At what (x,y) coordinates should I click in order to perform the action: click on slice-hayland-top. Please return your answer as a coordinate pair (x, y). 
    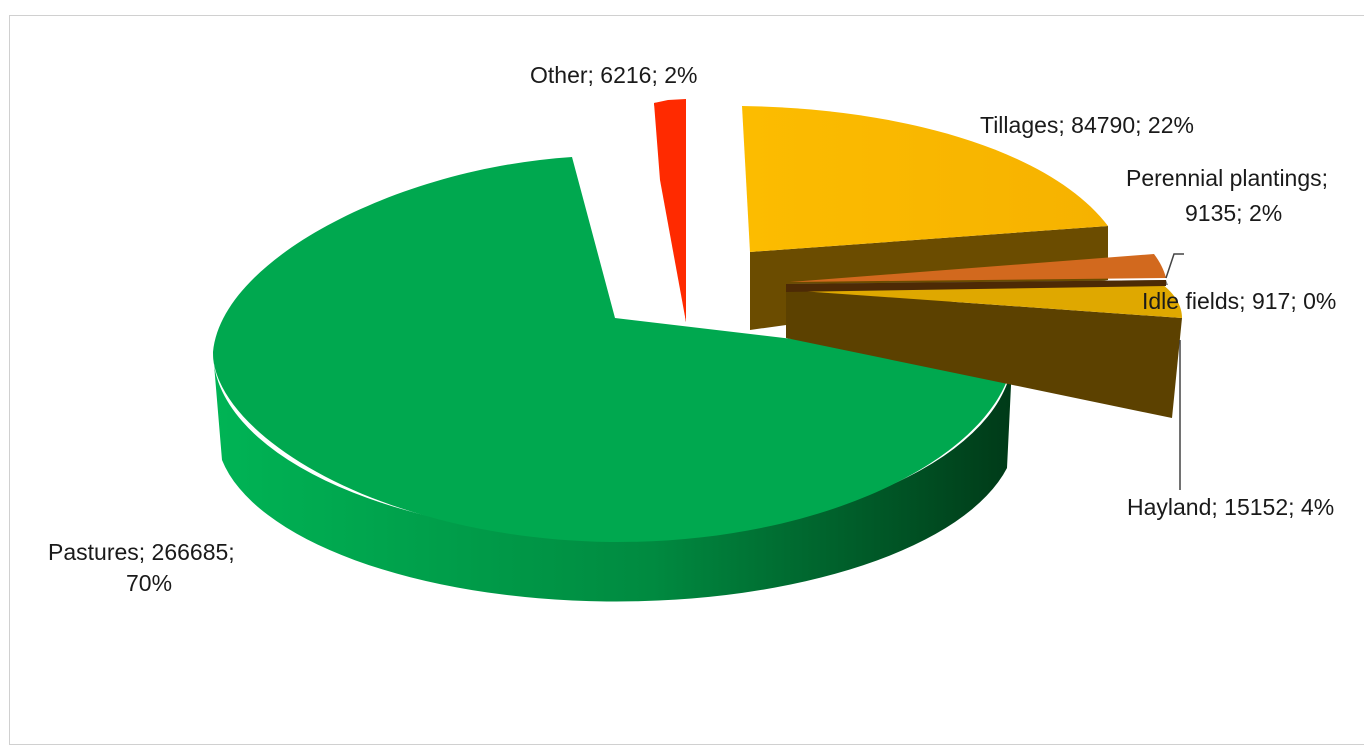
    Looking at the image, I should click on (984, 301).